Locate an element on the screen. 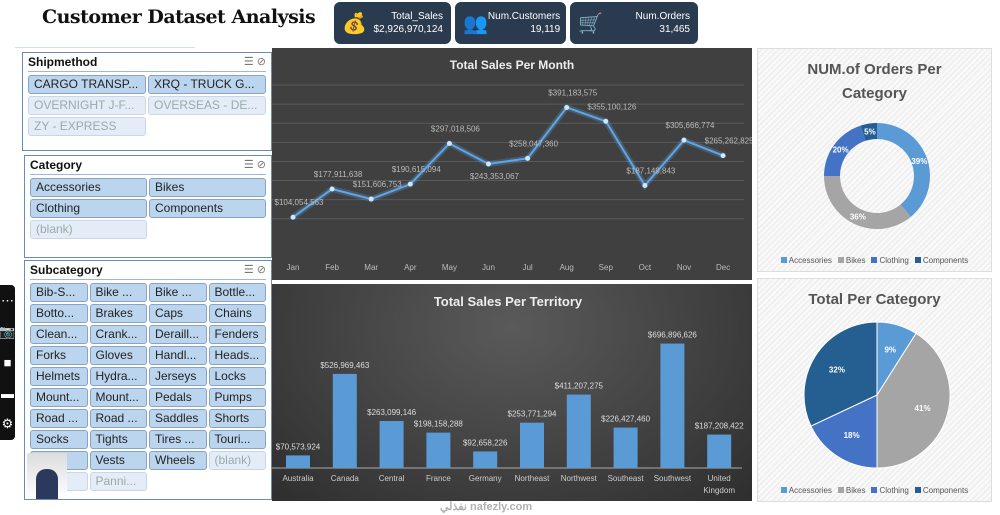  slicer-item: Saddles is located at coordinates (178, 418).